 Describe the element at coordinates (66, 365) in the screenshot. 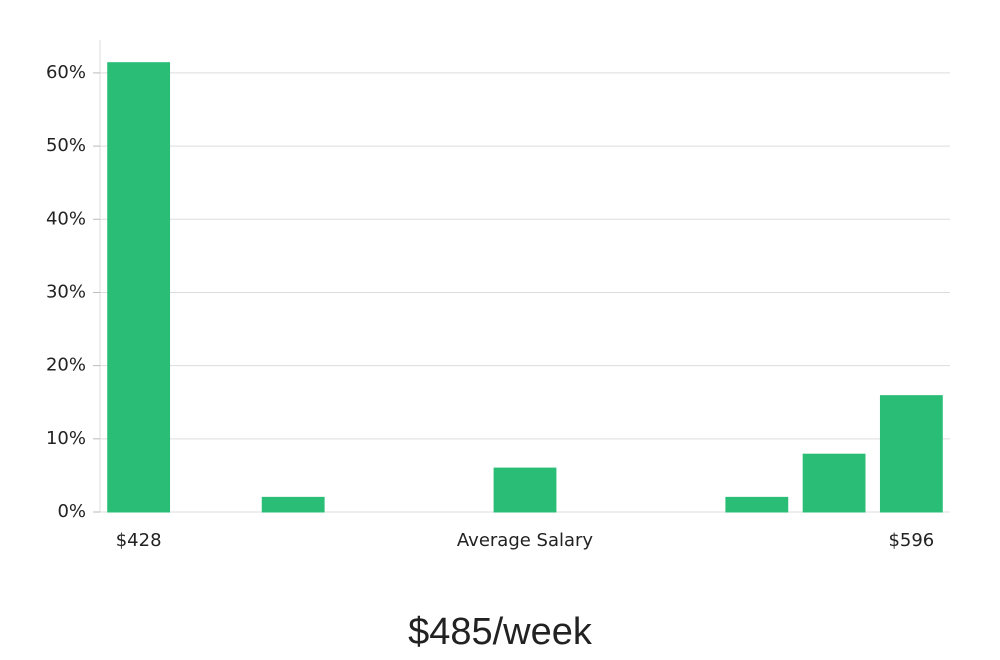

I see `y-tick-label: 20%` at that location.